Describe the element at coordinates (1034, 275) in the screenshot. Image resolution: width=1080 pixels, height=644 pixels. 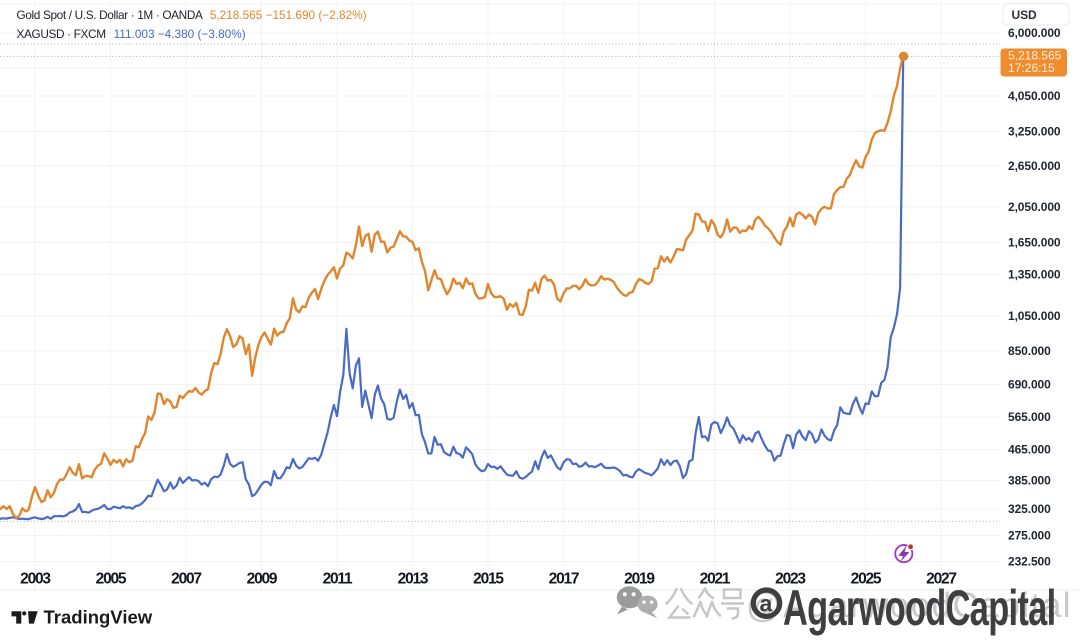
I see `svg-text: 1,350.000` at that location.